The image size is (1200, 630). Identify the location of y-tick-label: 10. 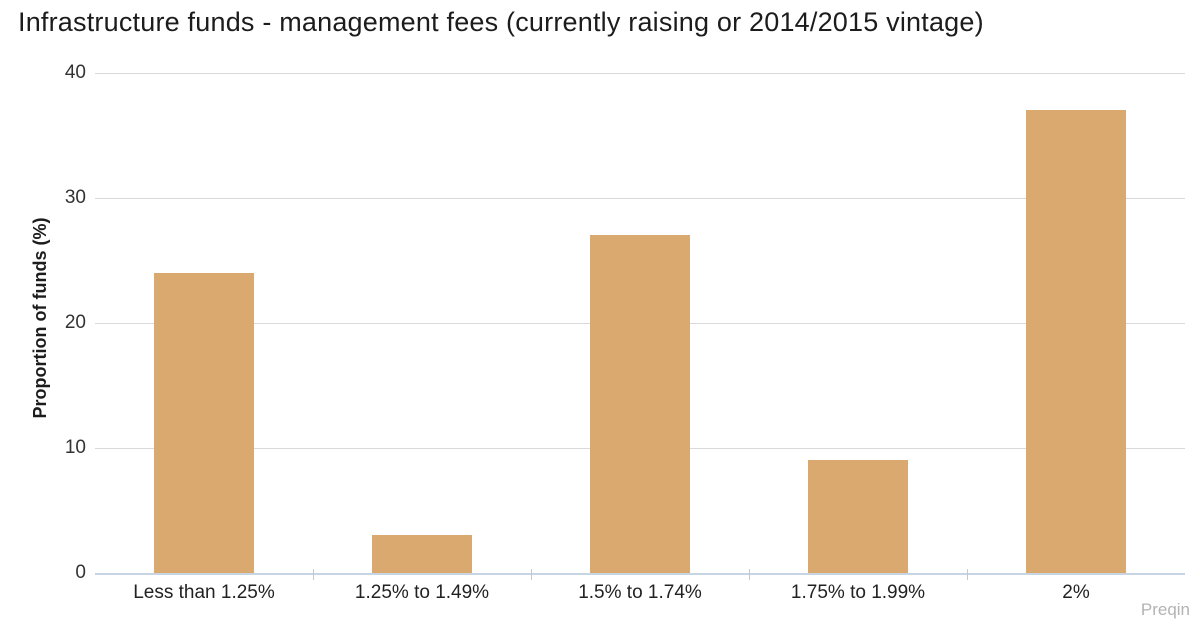
(75, 447).